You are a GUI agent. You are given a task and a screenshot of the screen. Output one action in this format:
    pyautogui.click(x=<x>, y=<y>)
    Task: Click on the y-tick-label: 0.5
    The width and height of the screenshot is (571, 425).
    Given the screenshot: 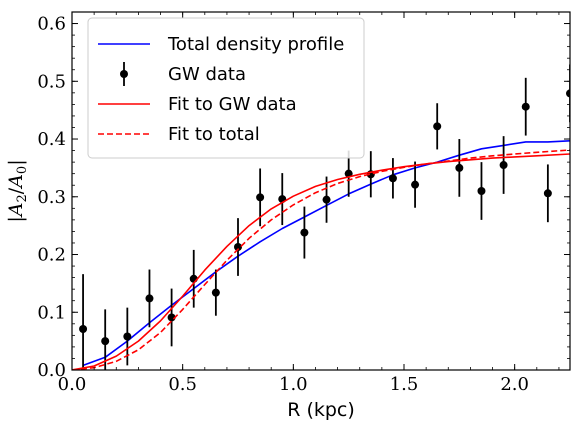 What is the action you would take?
    pyautogui.click(x=51, y=81)
    